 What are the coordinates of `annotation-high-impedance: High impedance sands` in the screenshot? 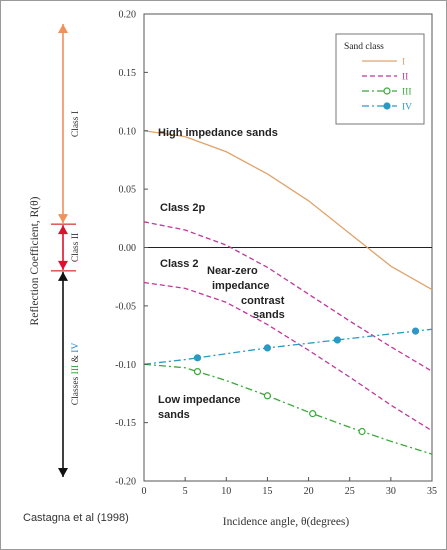 It's located at (218, 133).